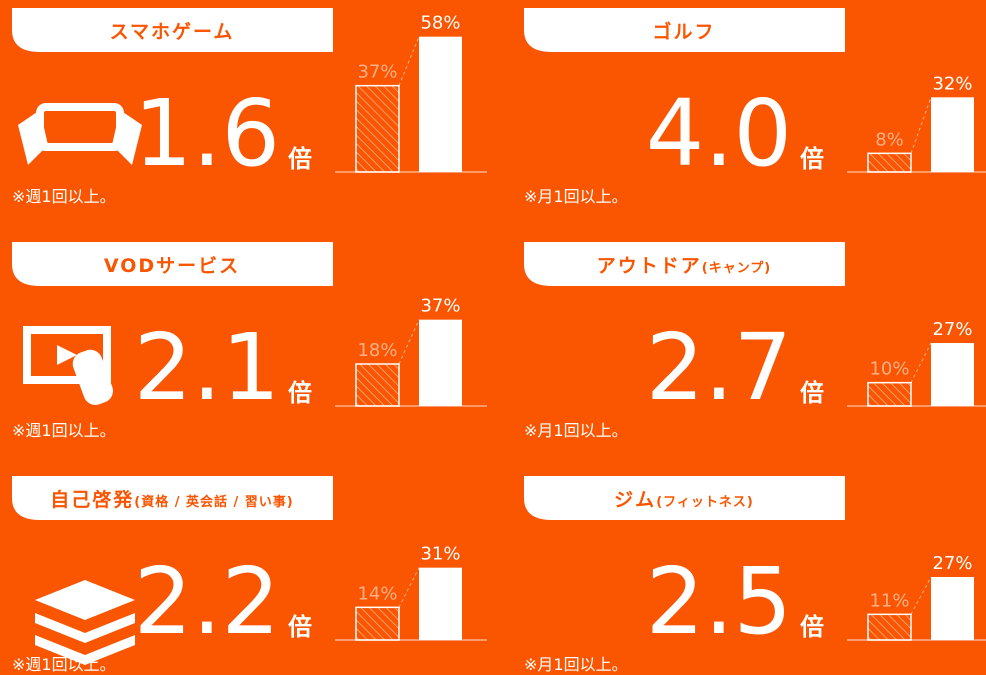  Describe the element at coordinates (207, 367) in the screenshot. I see `multiplier: 2.1` at that location.